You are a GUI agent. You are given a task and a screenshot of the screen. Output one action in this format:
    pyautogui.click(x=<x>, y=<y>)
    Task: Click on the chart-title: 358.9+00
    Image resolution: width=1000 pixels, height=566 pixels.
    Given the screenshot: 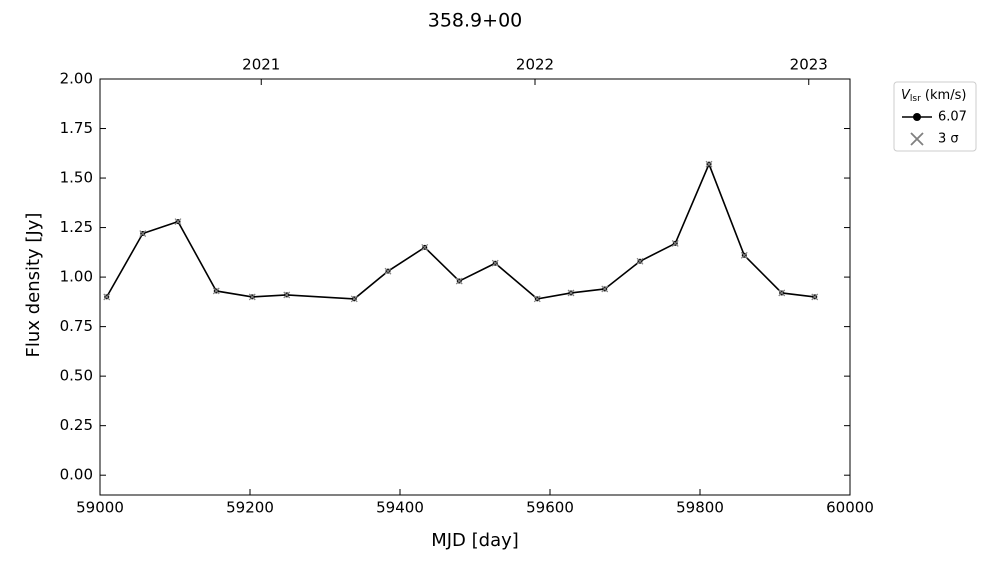 What is the action you would take?
    pyautogui.click(x=475, y=21)
    